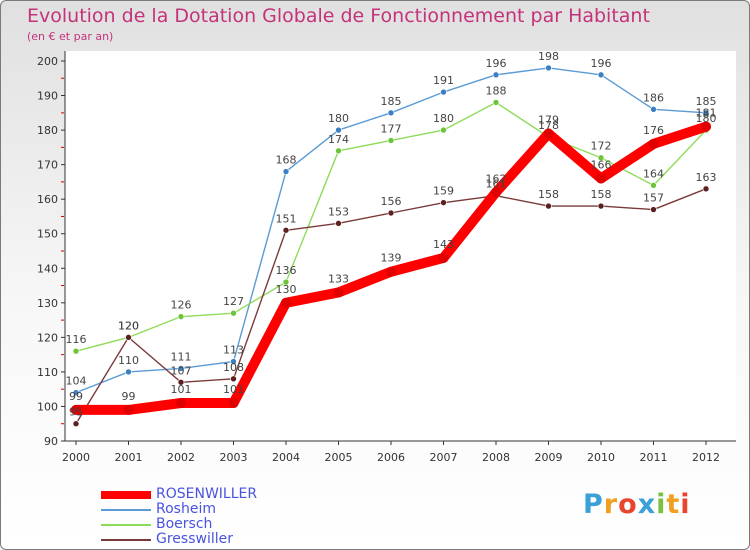 Image resolution: width=750 pixels, height=550 pixels. I want to click on data-label-rosenwiller: 179, so click(548, 120).